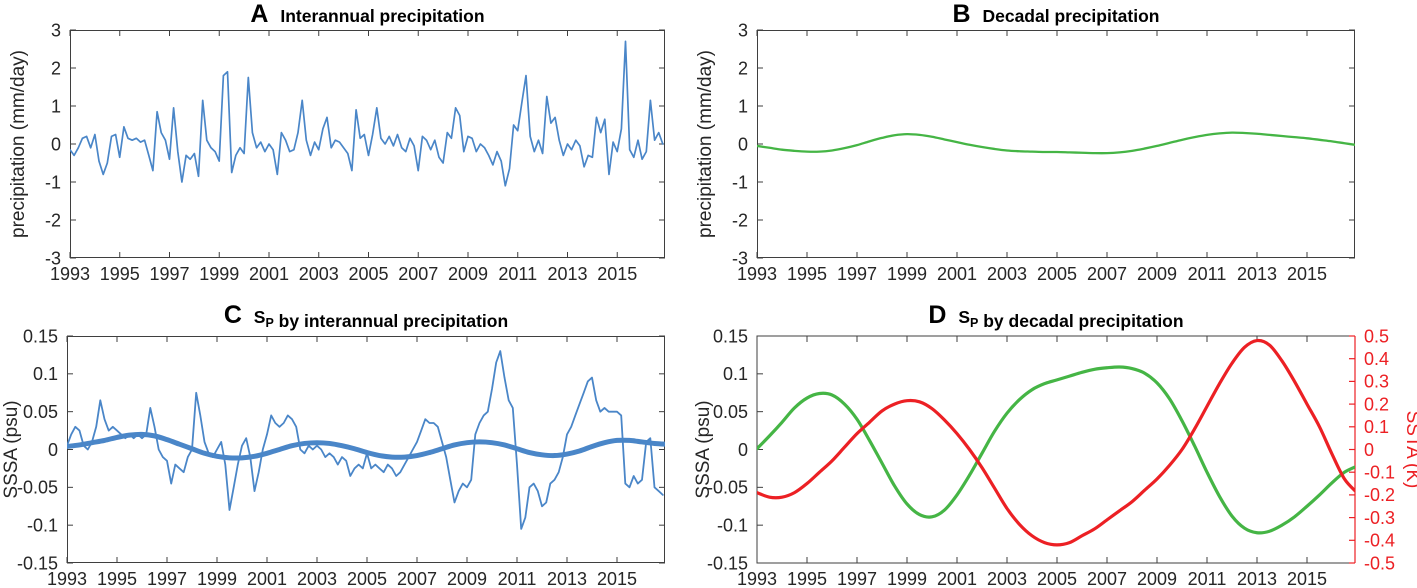  What do you see at coordinates (233, 315) in the screenshot?
I see `panel-letter: C` at bounding box center [233, 315].